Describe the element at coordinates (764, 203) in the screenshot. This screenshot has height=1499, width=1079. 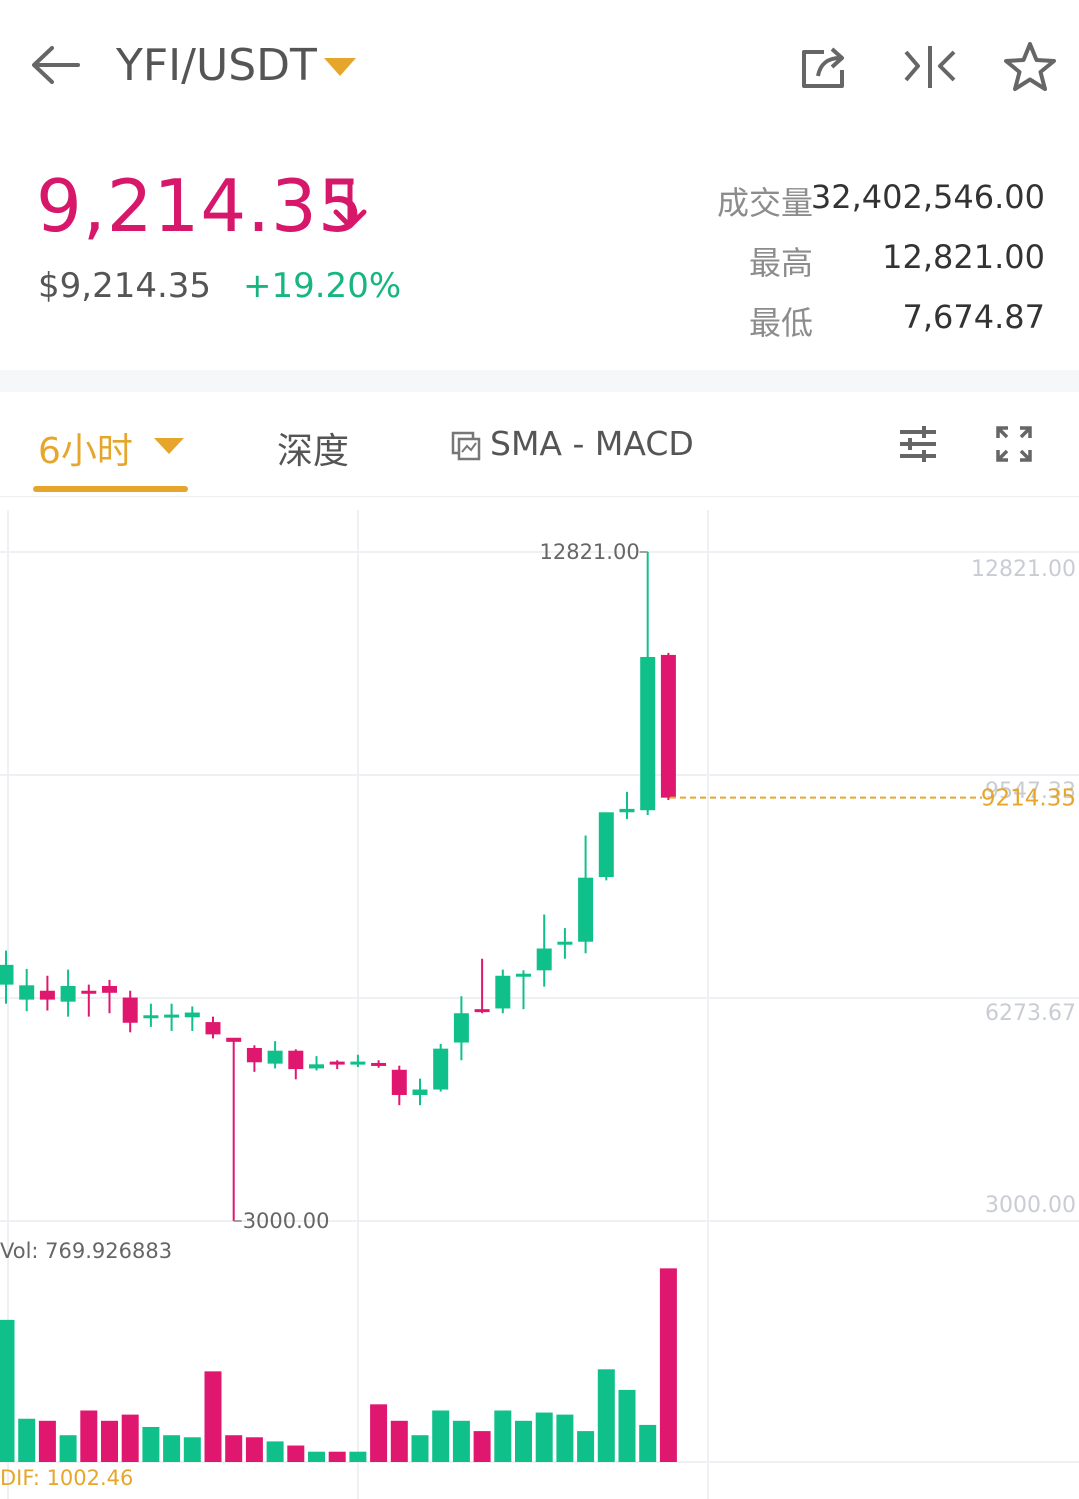
I see `stat-label: 成交量` at that location.